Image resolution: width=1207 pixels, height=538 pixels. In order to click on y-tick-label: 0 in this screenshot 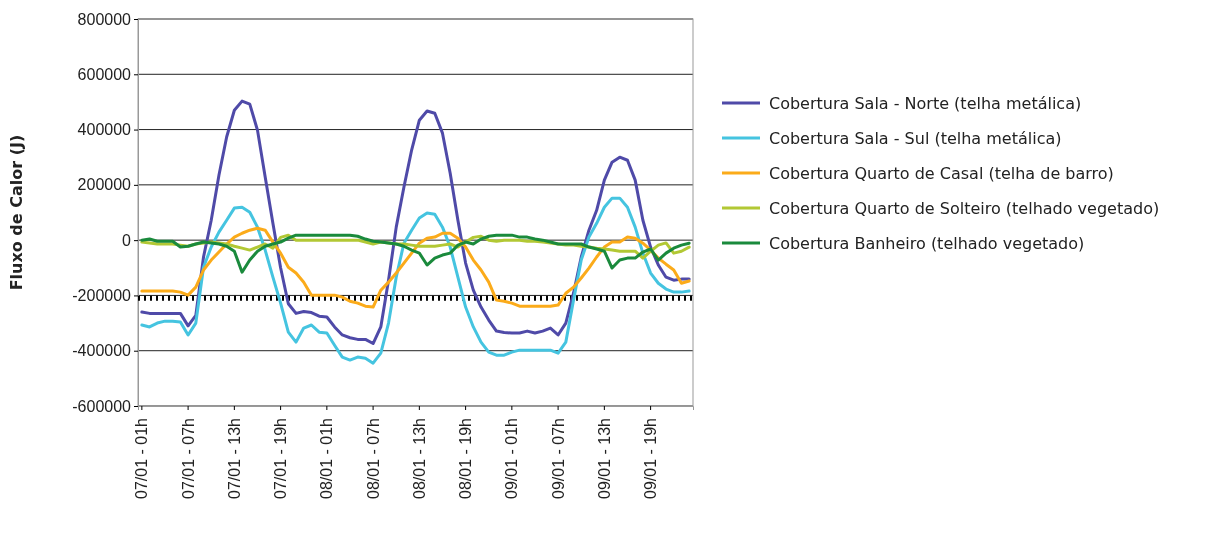, I will do `click(127, 240)`.